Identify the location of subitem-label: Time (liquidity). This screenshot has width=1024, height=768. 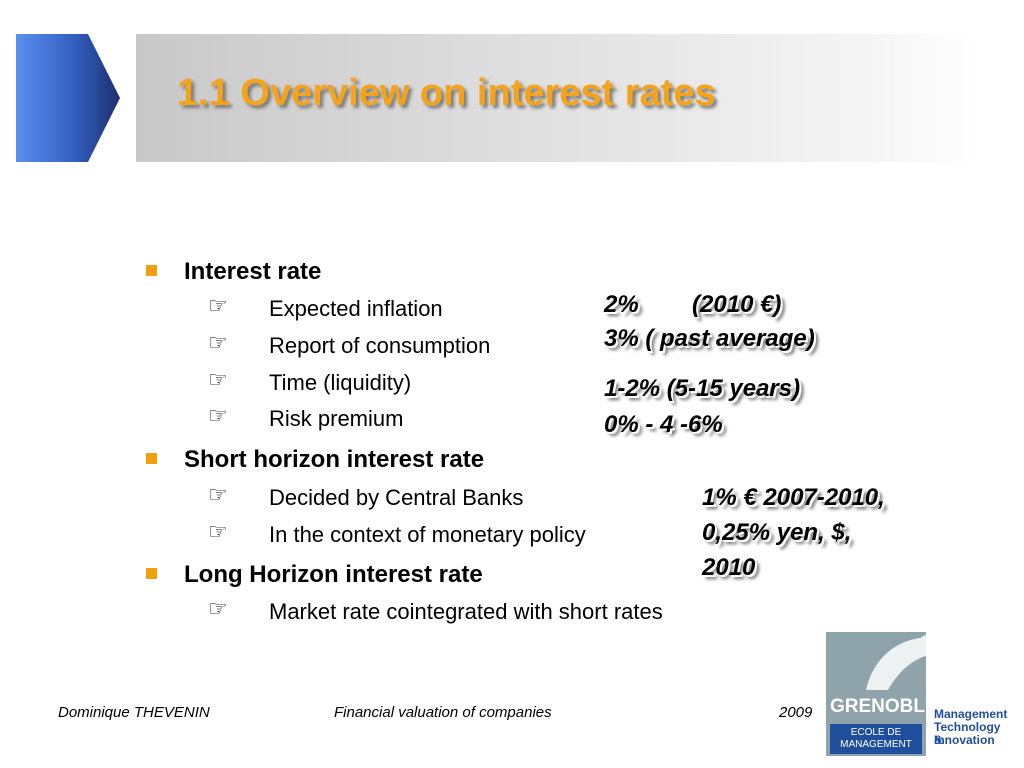
(340, 382).